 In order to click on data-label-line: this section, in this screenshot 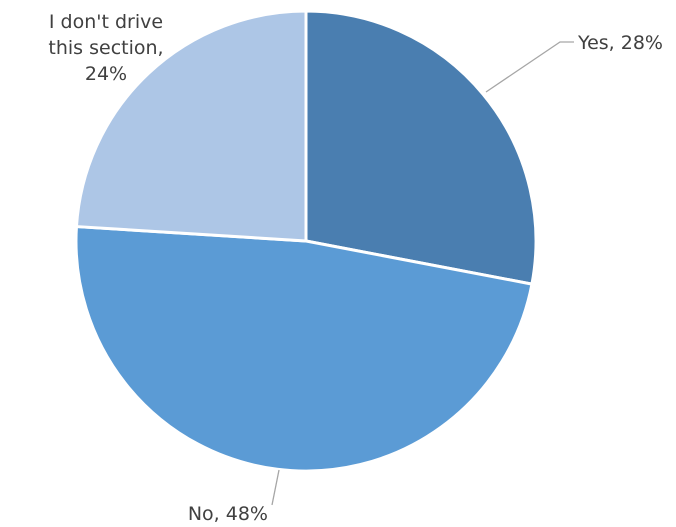, I will do `click(105, 48)`.